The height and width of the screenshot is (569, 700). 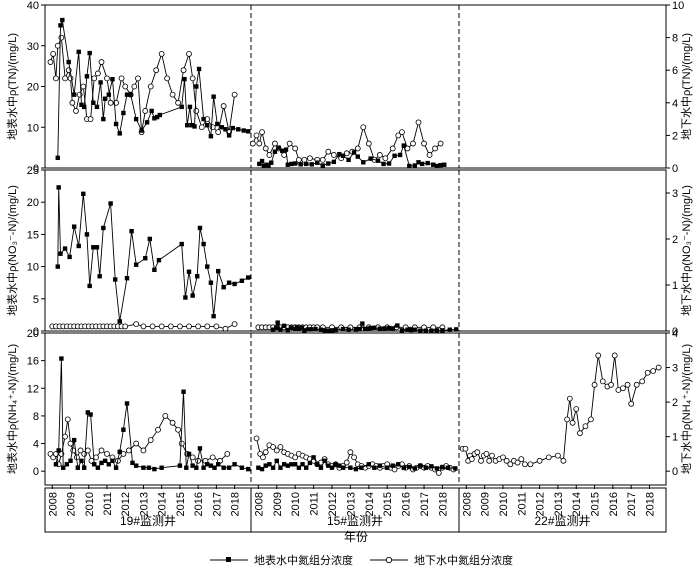 What do you see at coordinates (467, 504) in the screenshot?
I see `x-tick-label: 2008` at bounding box center [467, 504].